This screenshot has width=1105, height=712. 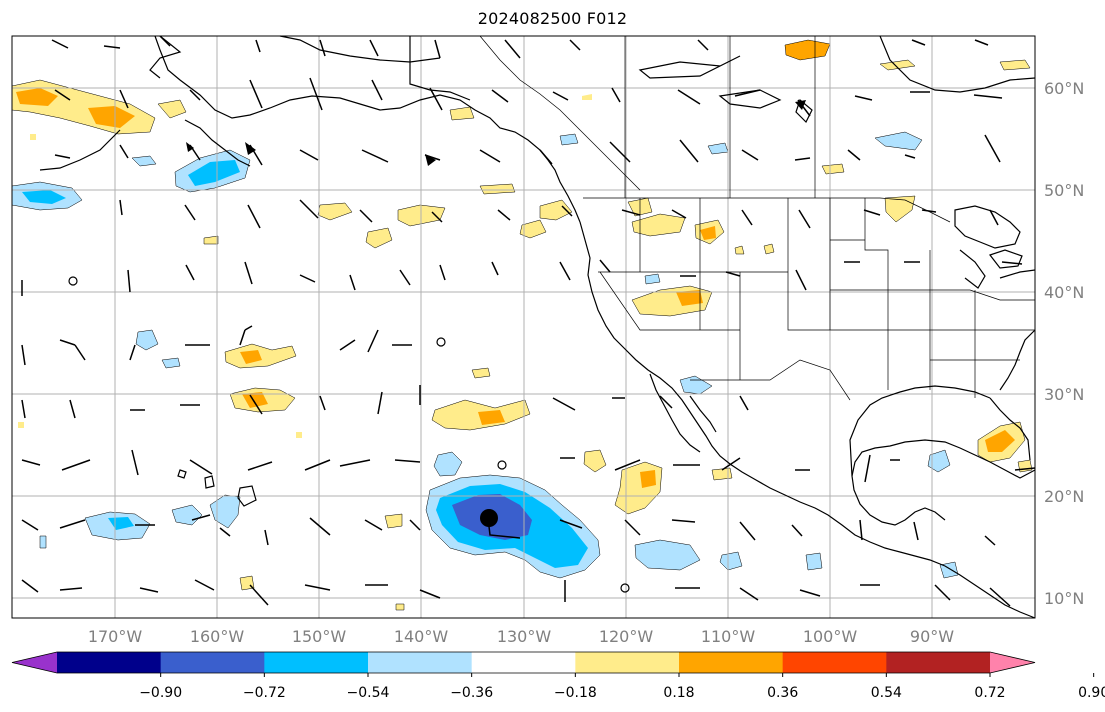 What do you see at coordinates (1091, 693) in the screenshot?
I see `colorbar-tick-label: 0.90` at bounding box center [1091, 693].